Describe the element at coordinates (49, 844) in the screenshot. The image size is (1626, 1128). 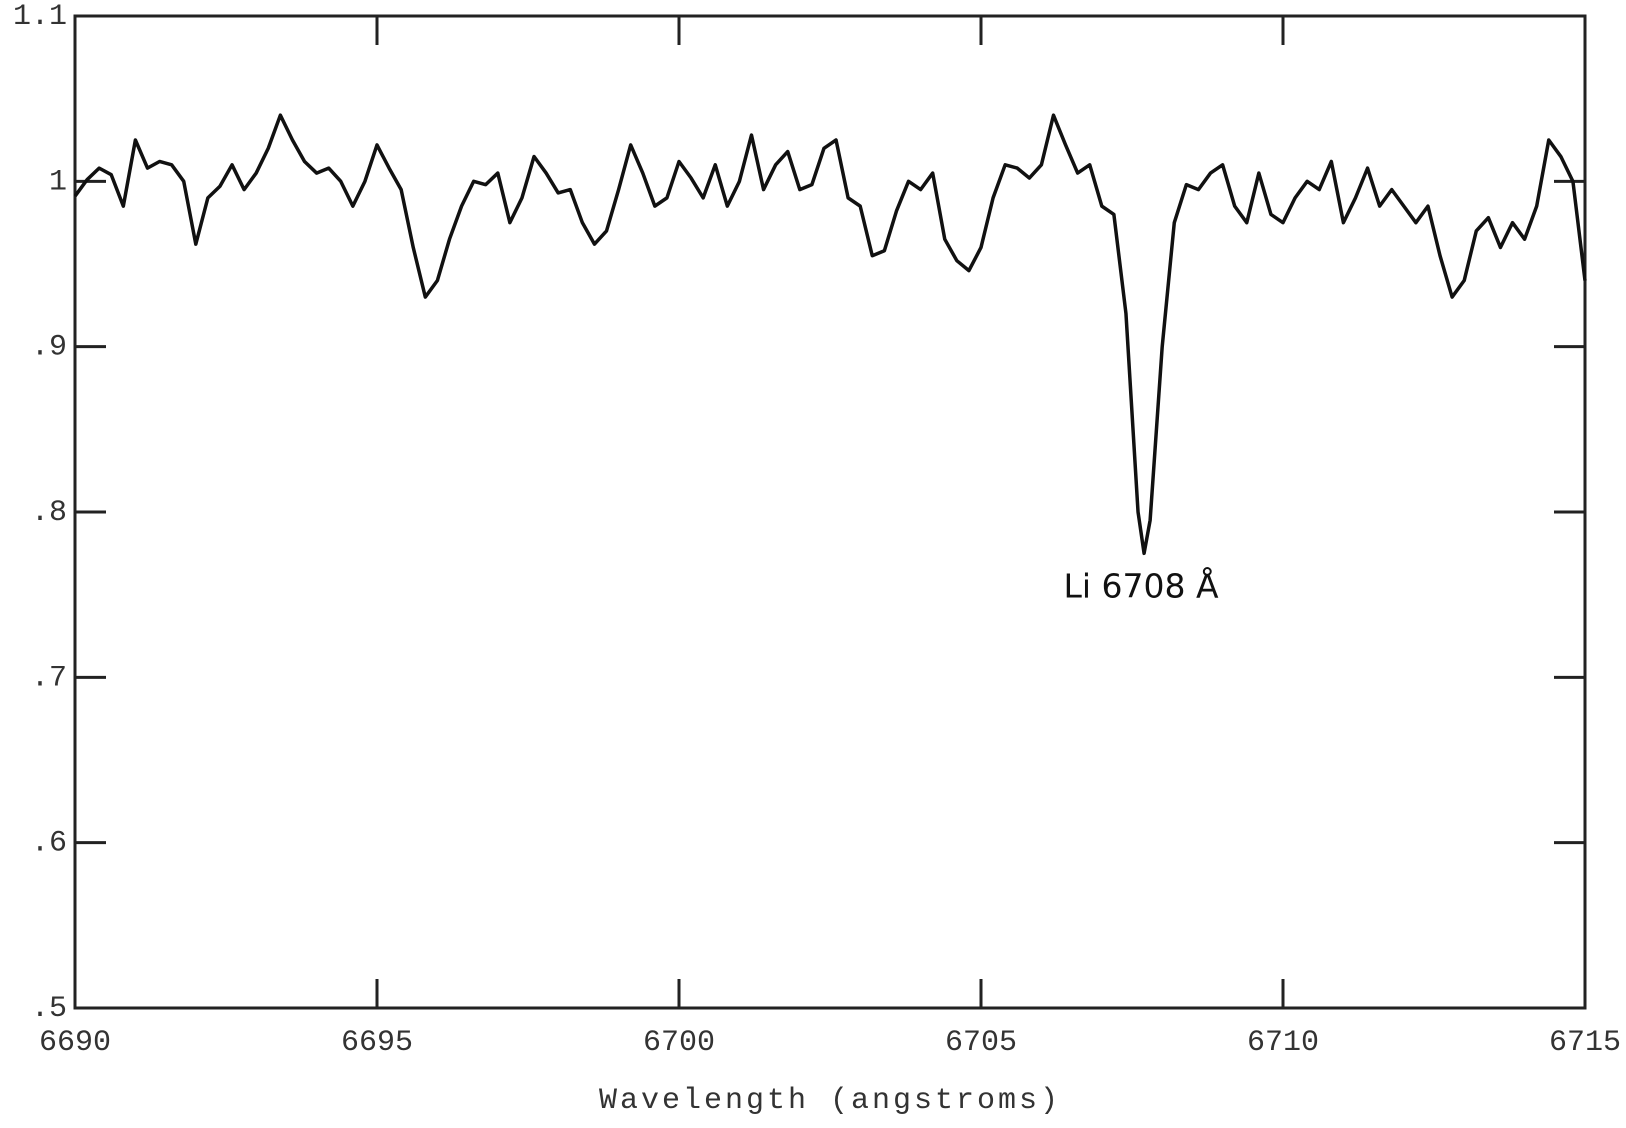
I see `y-tick-label: .6` at that location.